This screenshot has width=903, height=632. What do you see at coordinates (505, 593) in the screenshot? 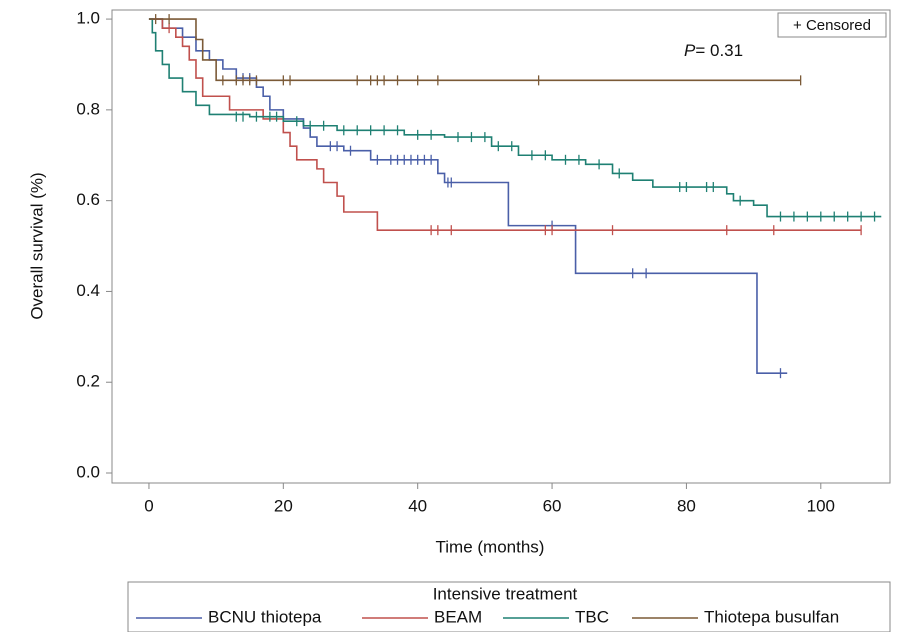
I see `legend-title: Intensive treatment` at bounding box center [505, 593].